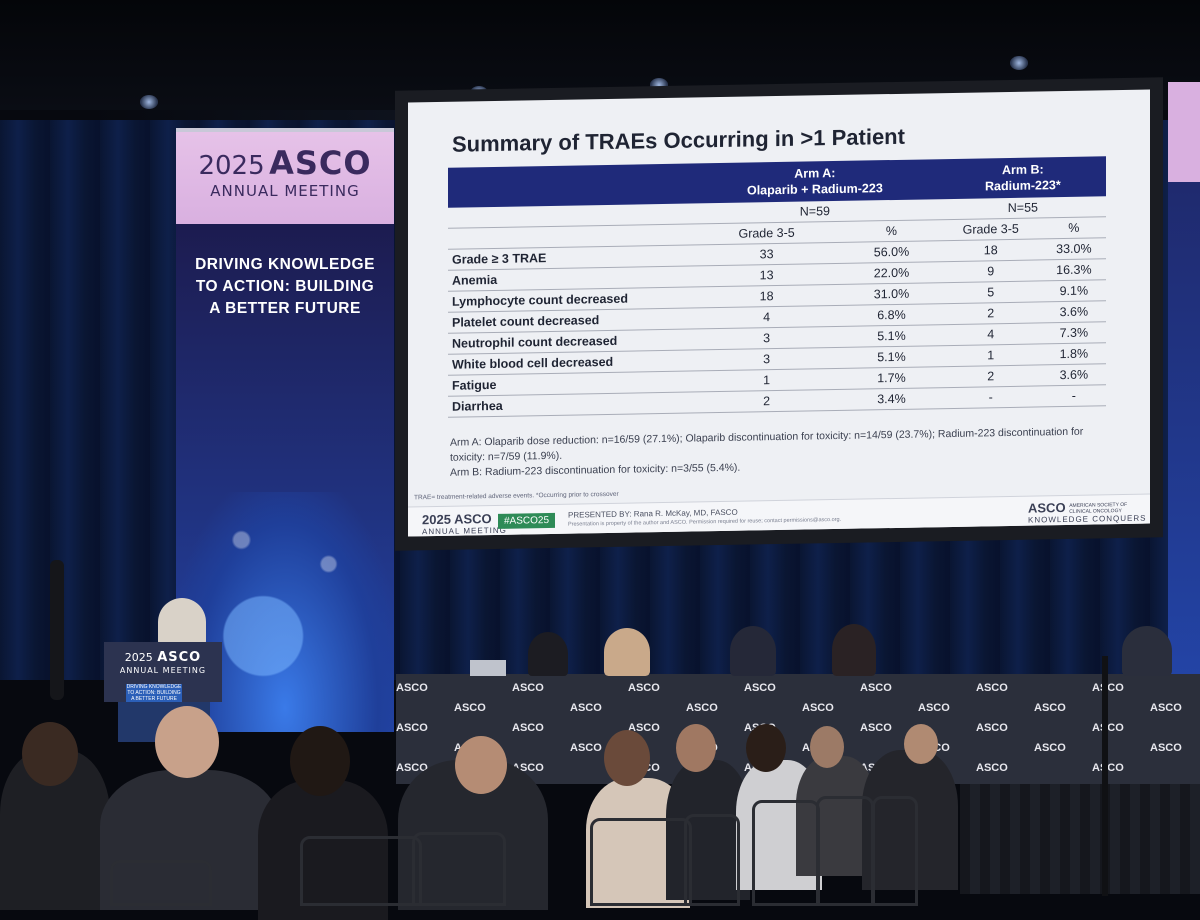 Image resolution: width=1200 pixels, height=920 pixels. What do you see at coordinates (990, 334) in the screenshot?
I see `arm-b-count: 4` at bounding box center [990, 334].